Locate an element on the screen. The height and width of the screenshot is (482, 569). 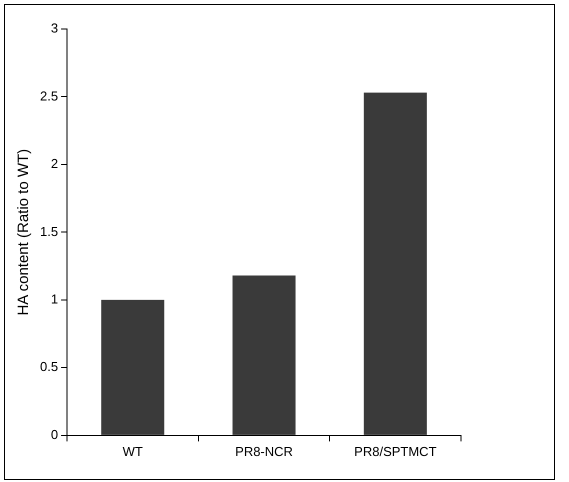
x-tick-label: PR8/SPTMCT is located at coordinates (395, 451).